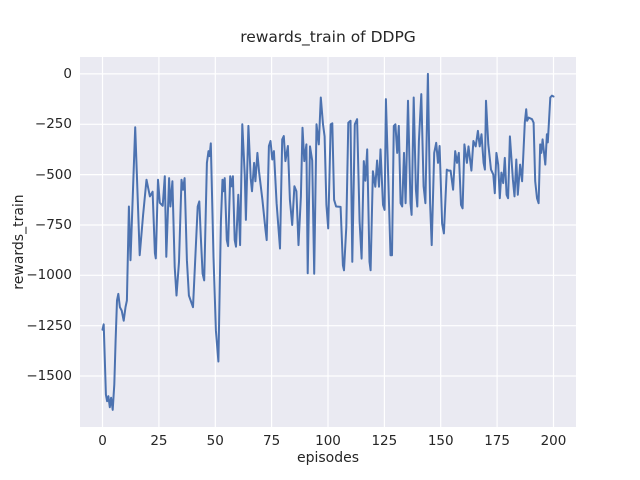 The width and height of the screenshot is (640, 480). I want to click on y-tick-label: −500, so click(53, 174).